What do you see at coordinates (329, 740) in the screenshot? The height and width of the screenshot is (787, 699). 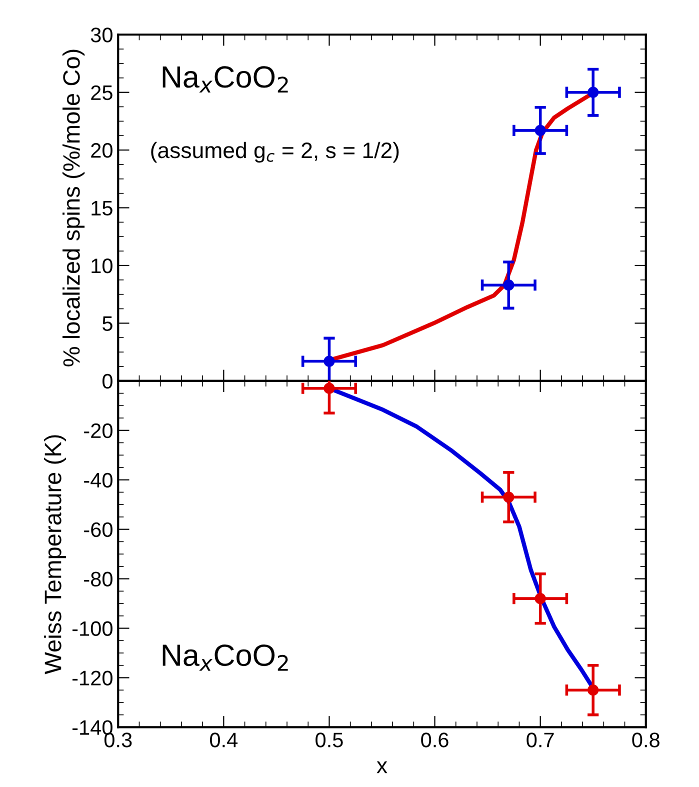 I see `x-tick-label: 0.5` at bounding box center [329, 740].